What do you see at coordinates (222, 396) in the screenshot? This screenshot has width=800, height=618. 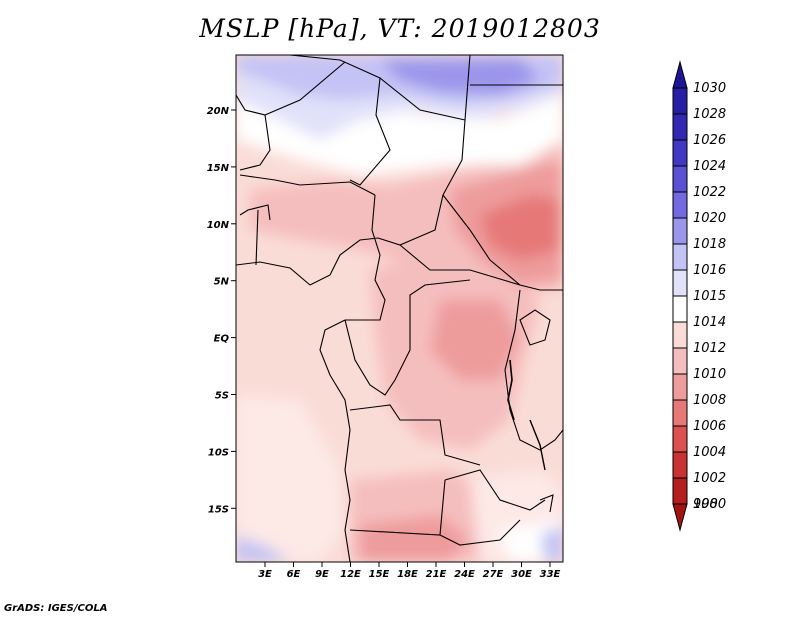 I see `lat-label: 5S` at bounding box center [222, 396].